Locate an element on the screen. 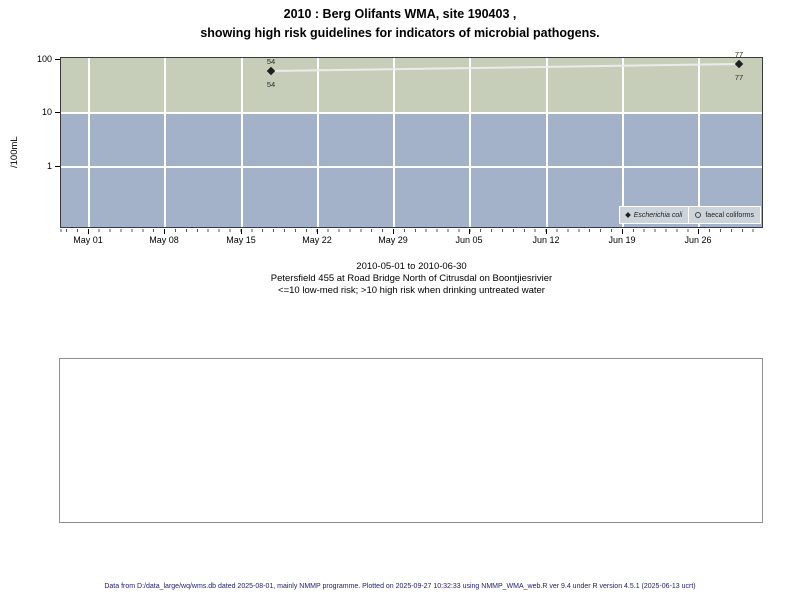  subtitle-date-range: 2010-05-01 to 2010-06-30 is located at coordinates (411, 266).